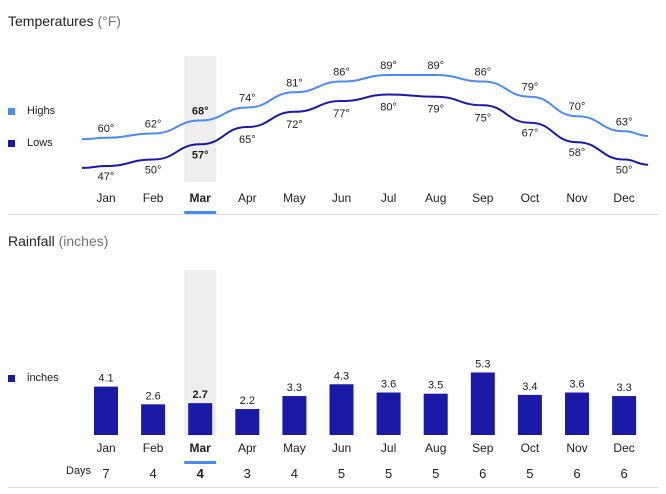  I want to click on highs-data-label: 70°, so click(577, 107).